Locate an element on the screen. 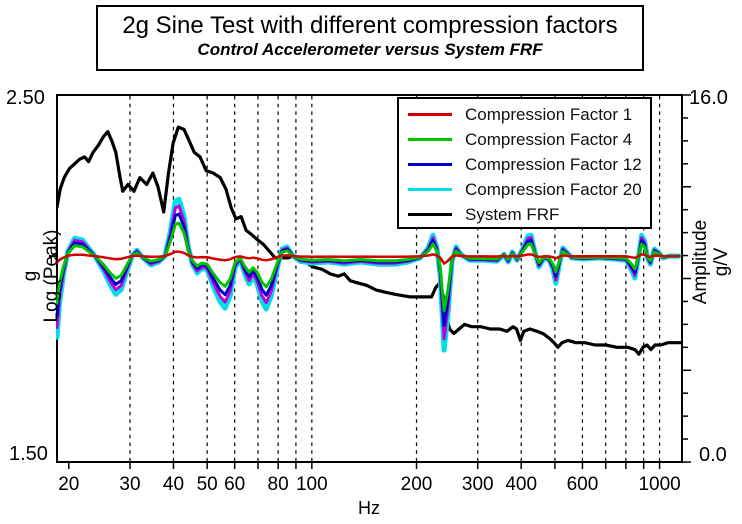 The height and width of the screenshot is (524, 742). x-tick-label: 50 is located at coordinates (207, 484).